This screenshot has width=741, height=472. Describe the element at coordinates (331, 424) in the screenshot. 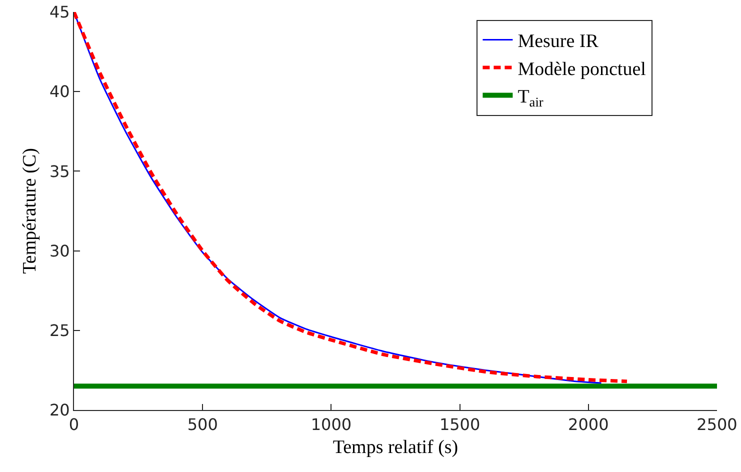

I see `x-tick-label: 1000` at that location.